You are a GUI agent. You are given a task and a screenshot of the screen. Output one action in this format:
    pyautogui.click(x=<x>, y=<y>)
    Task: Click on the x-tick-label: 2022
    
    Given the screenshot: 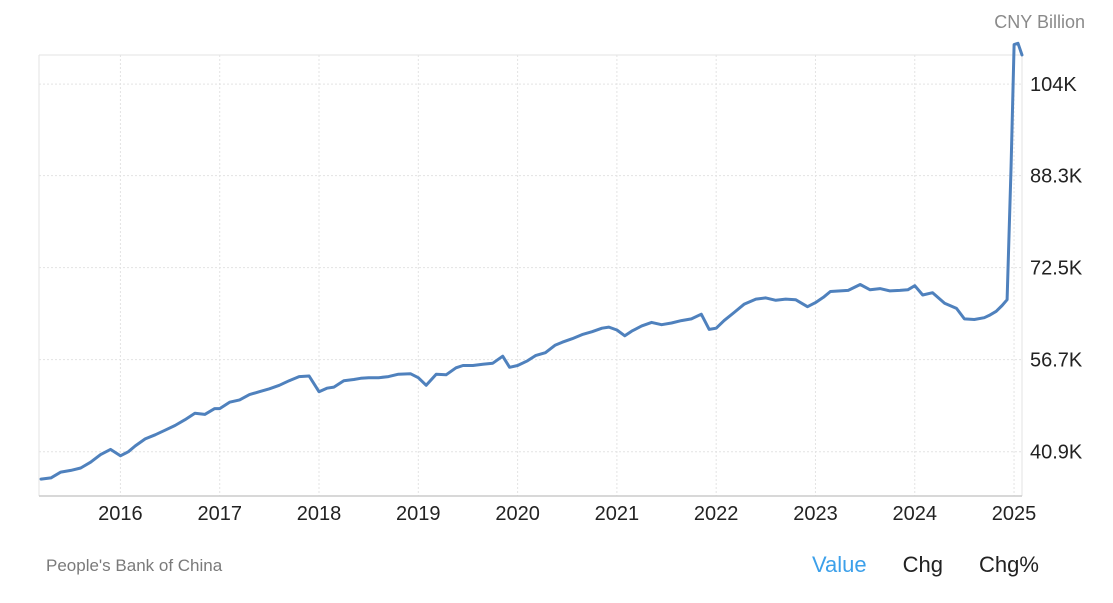 What is the action you would take?
    pyautogui.click(x=716, y=514)
    